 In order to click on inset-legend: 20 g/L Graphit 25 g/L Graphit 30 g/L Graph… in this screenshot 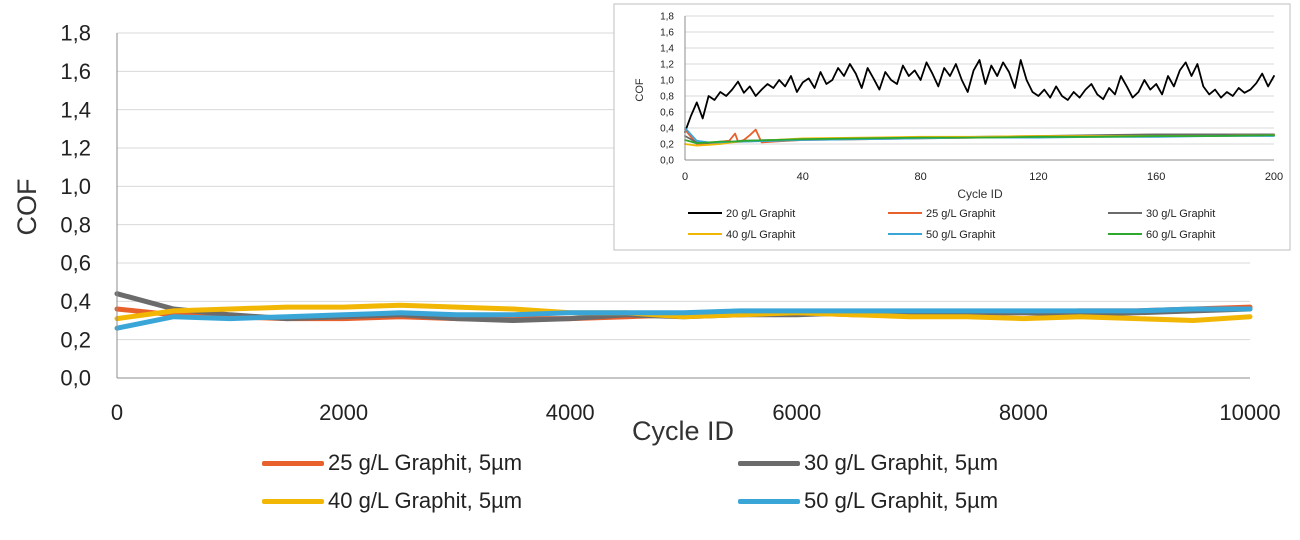, I will do `click(951, 224)`.